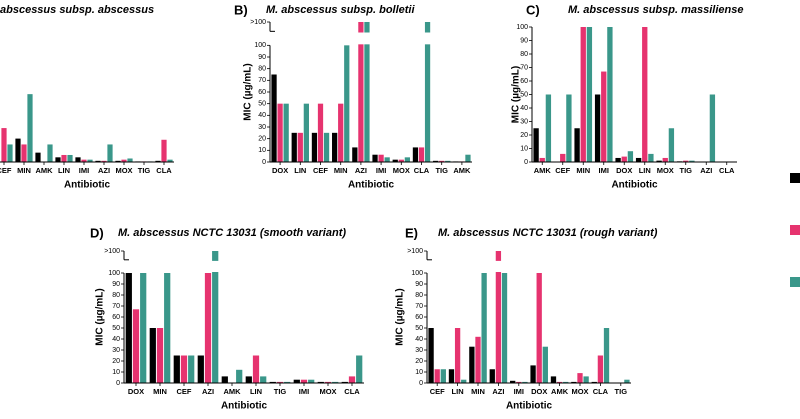 Image resolution: width=800 pixels, height=419 pixels. I want to click on x-tick-label: AMK, so click(560, 391).